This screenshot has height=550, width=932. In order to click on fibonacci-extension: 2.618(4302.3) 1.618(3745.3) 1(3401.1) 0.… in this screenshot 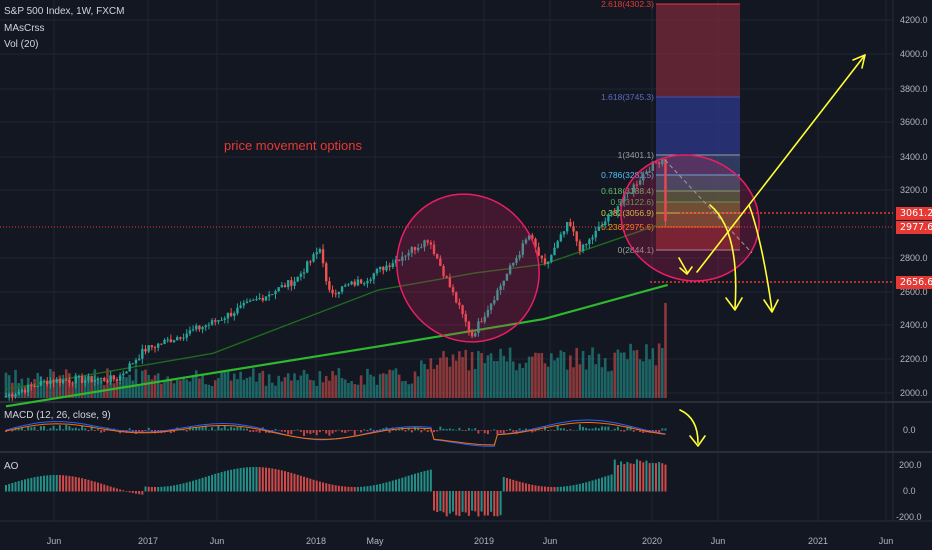, I will do `click(670, 127)`.